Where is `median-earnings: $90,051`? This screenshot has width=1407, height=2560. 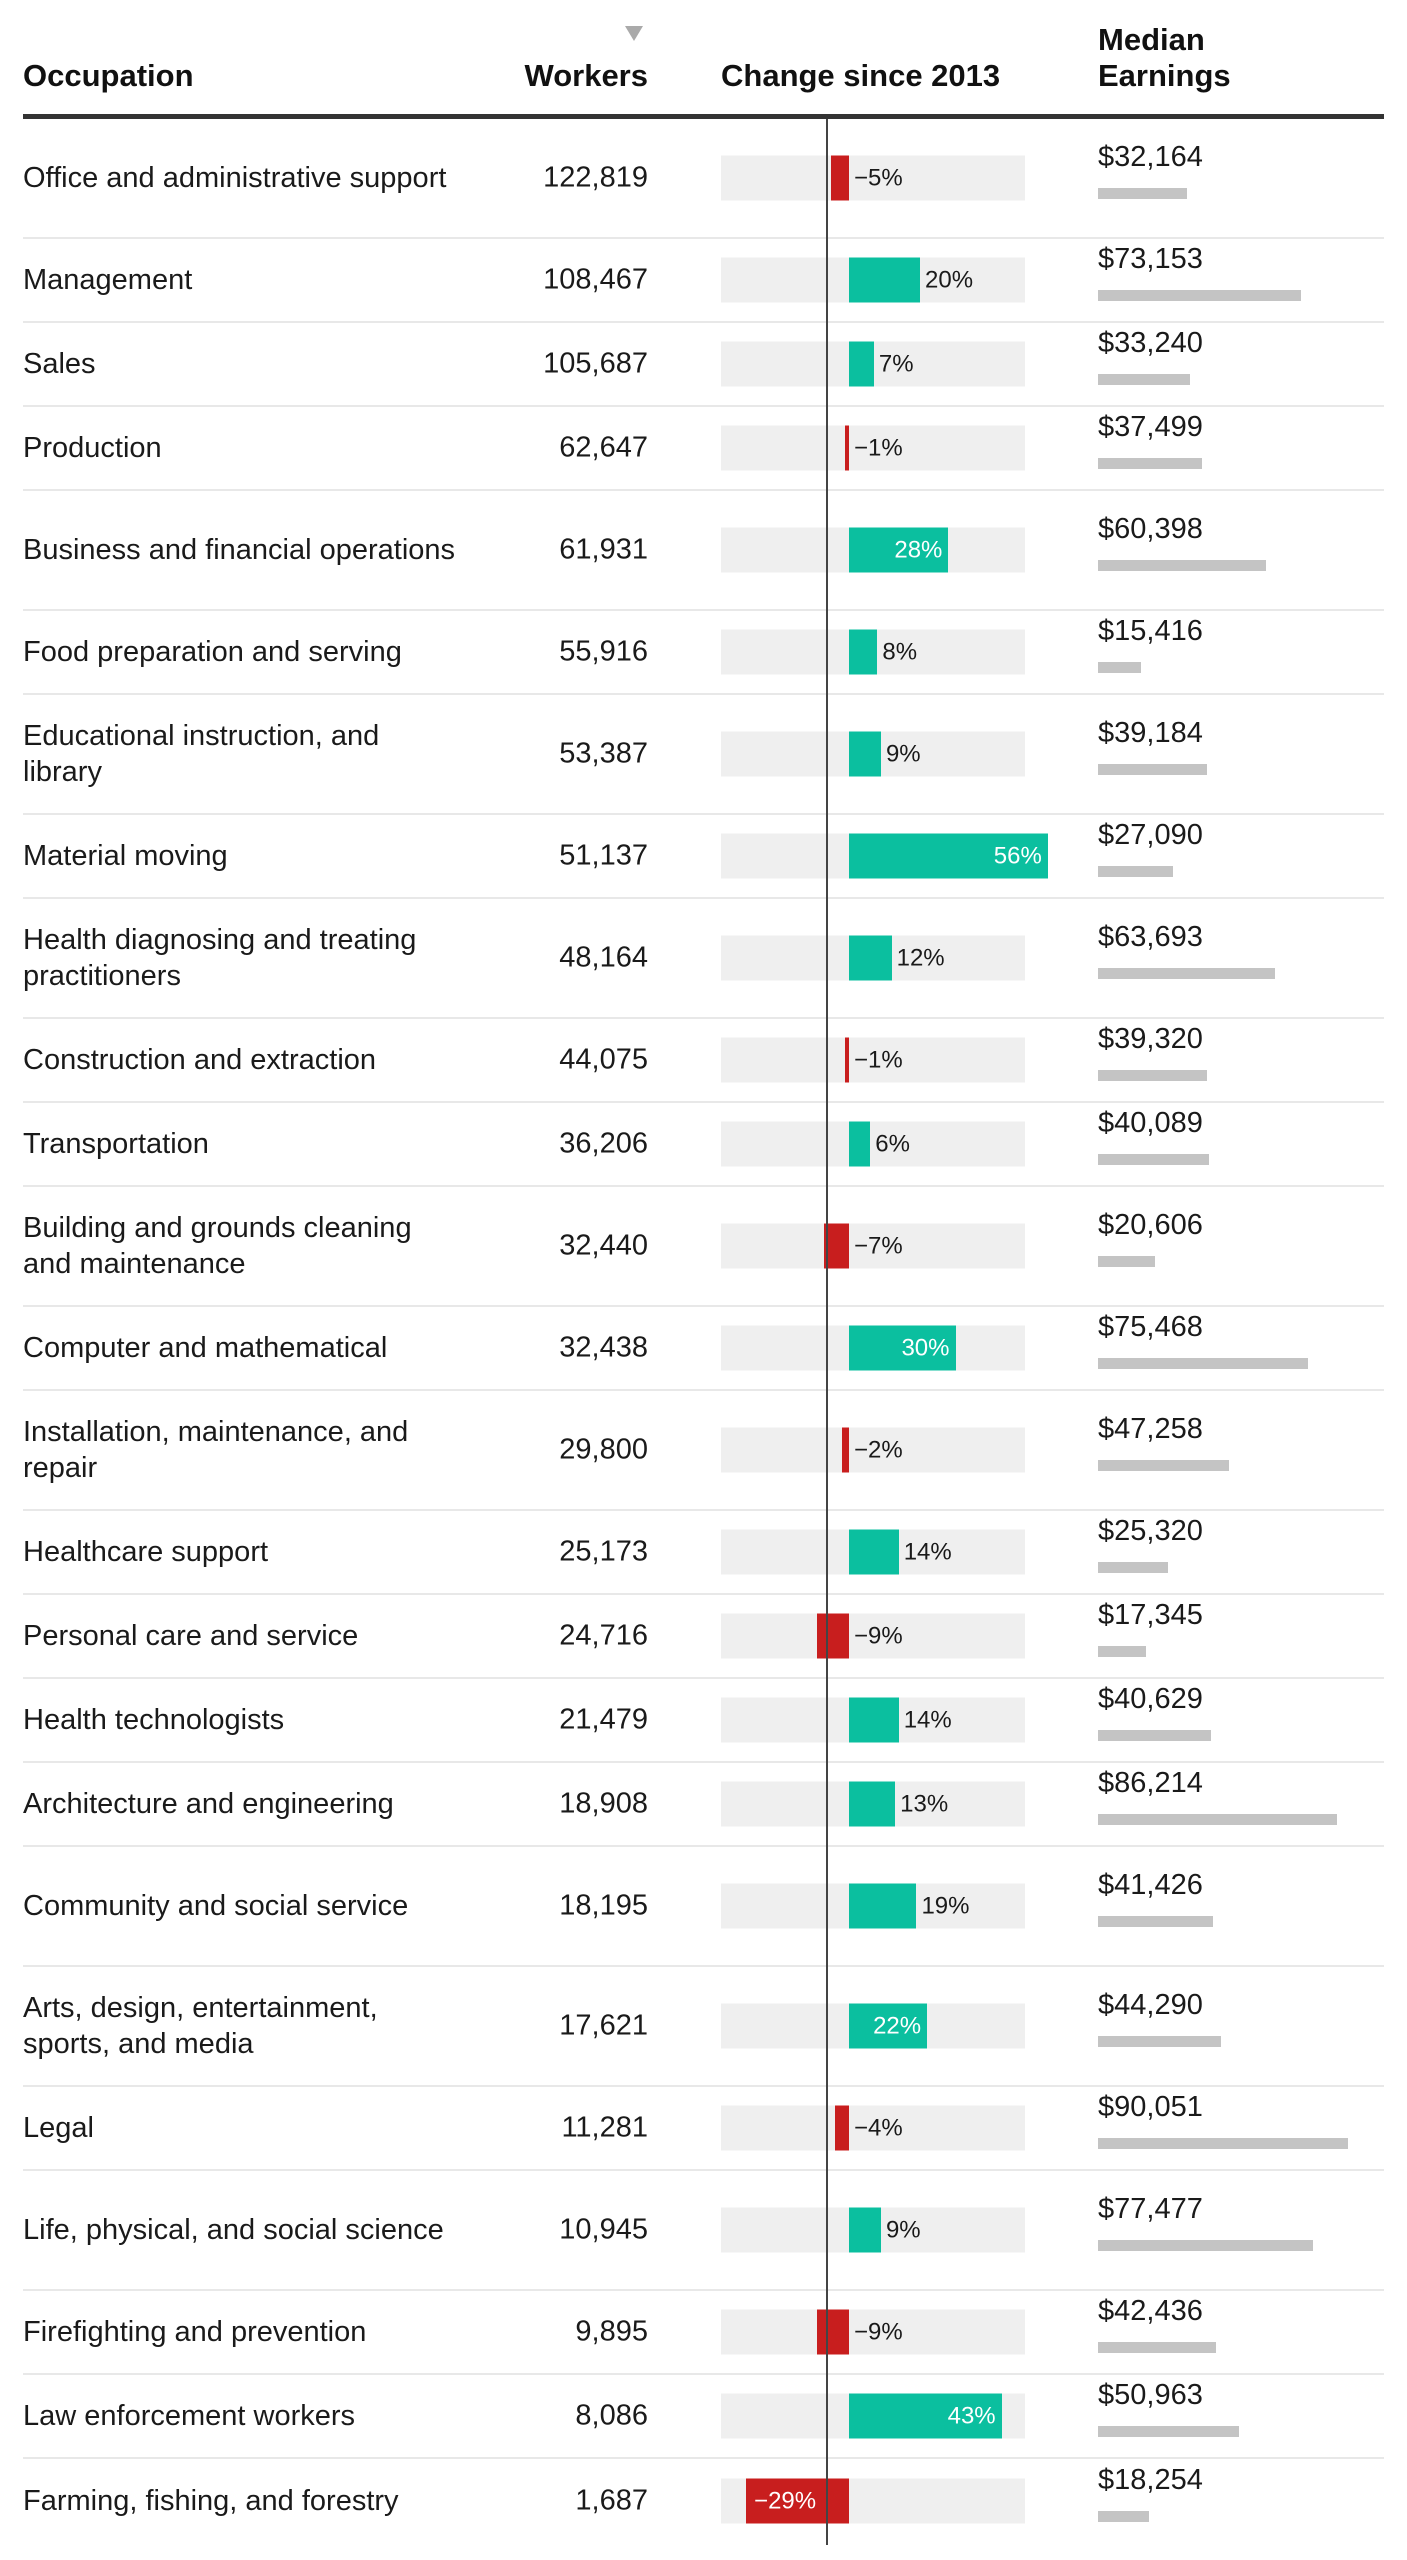 median-earnings: $90,051 is located at coordinates (1248, 2128).